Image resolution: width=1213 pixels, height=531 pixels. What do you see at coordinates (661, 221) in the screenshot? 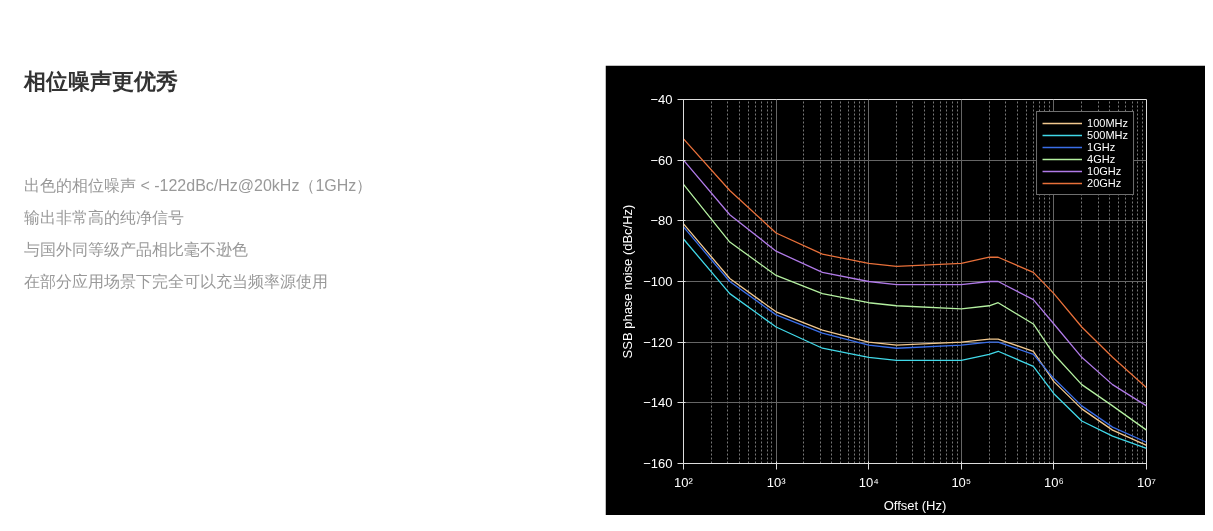
I see `y-tick-label: −80` at bounding box center [661, 221].